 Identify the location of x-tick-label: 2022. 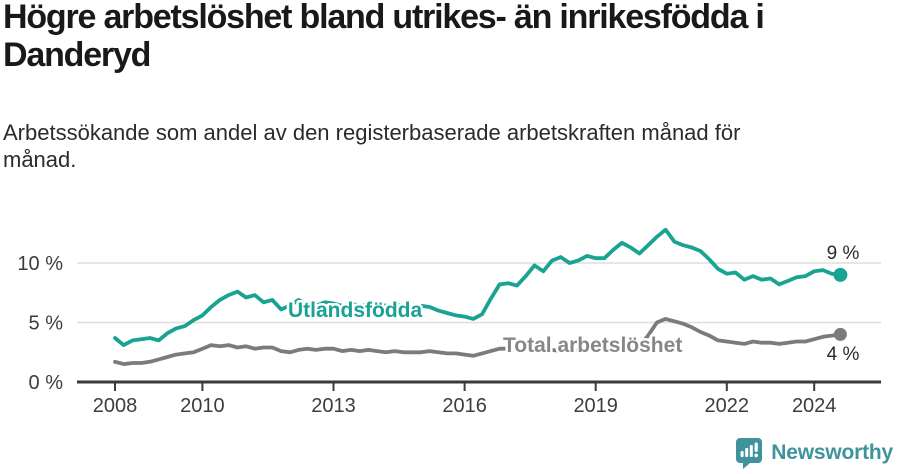
(727, 406).